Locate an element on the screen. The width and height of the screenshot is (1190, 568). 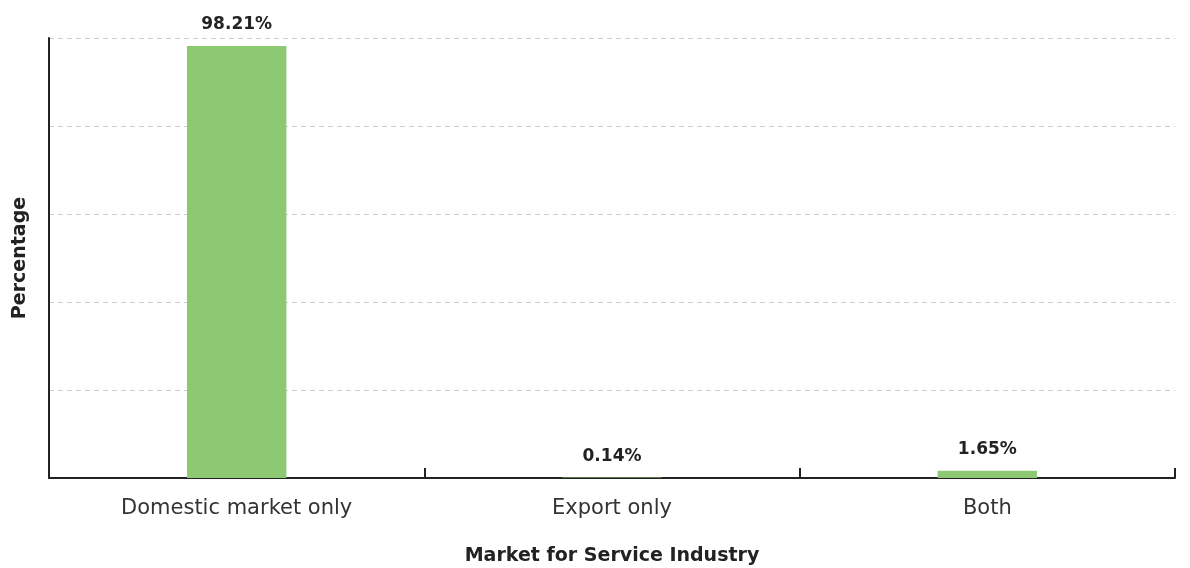
x-axis-title: Market for Service Industry is located at coordinates (612, 553).